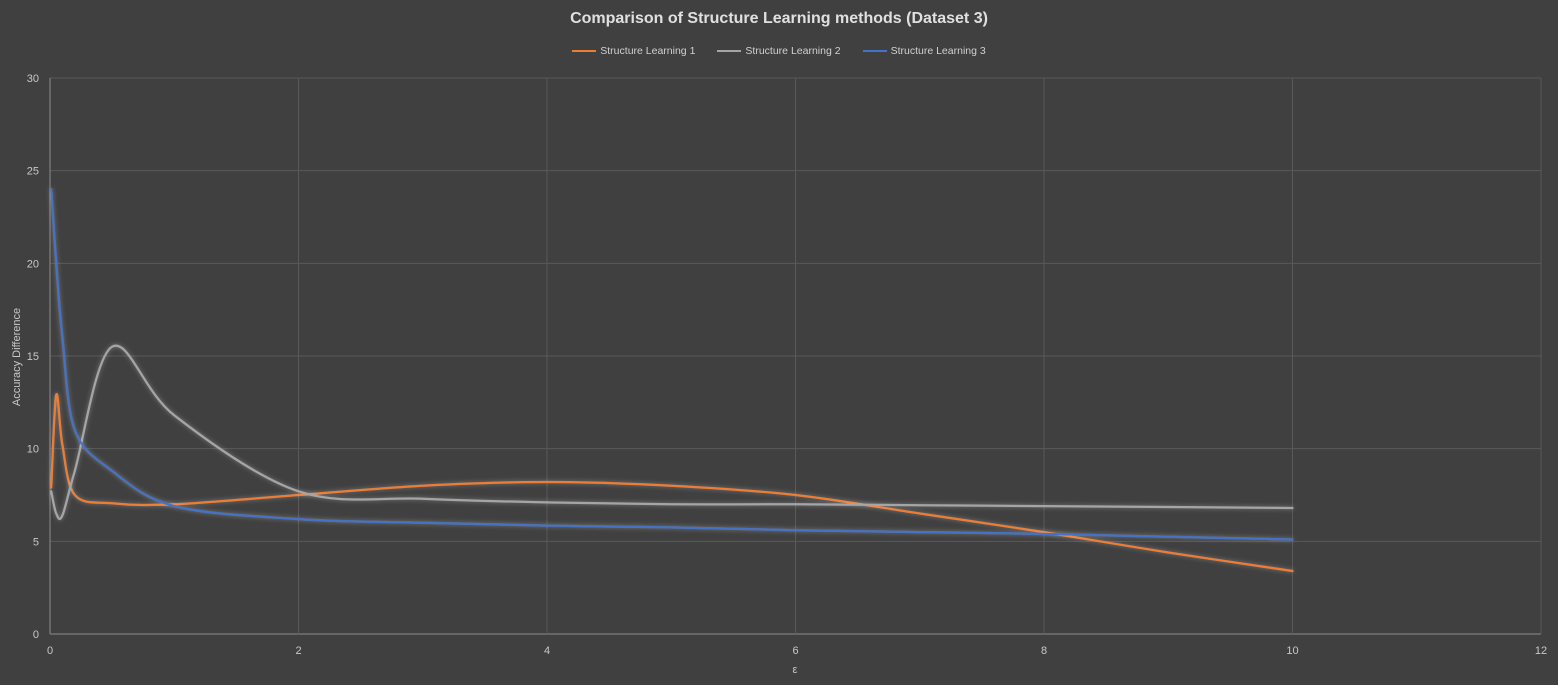 The image size is (1558, 685). What do you see at coordinates (795, 651) in the screenshot?
I see `x-tick-label: 6` at bounding box center [795, 651].